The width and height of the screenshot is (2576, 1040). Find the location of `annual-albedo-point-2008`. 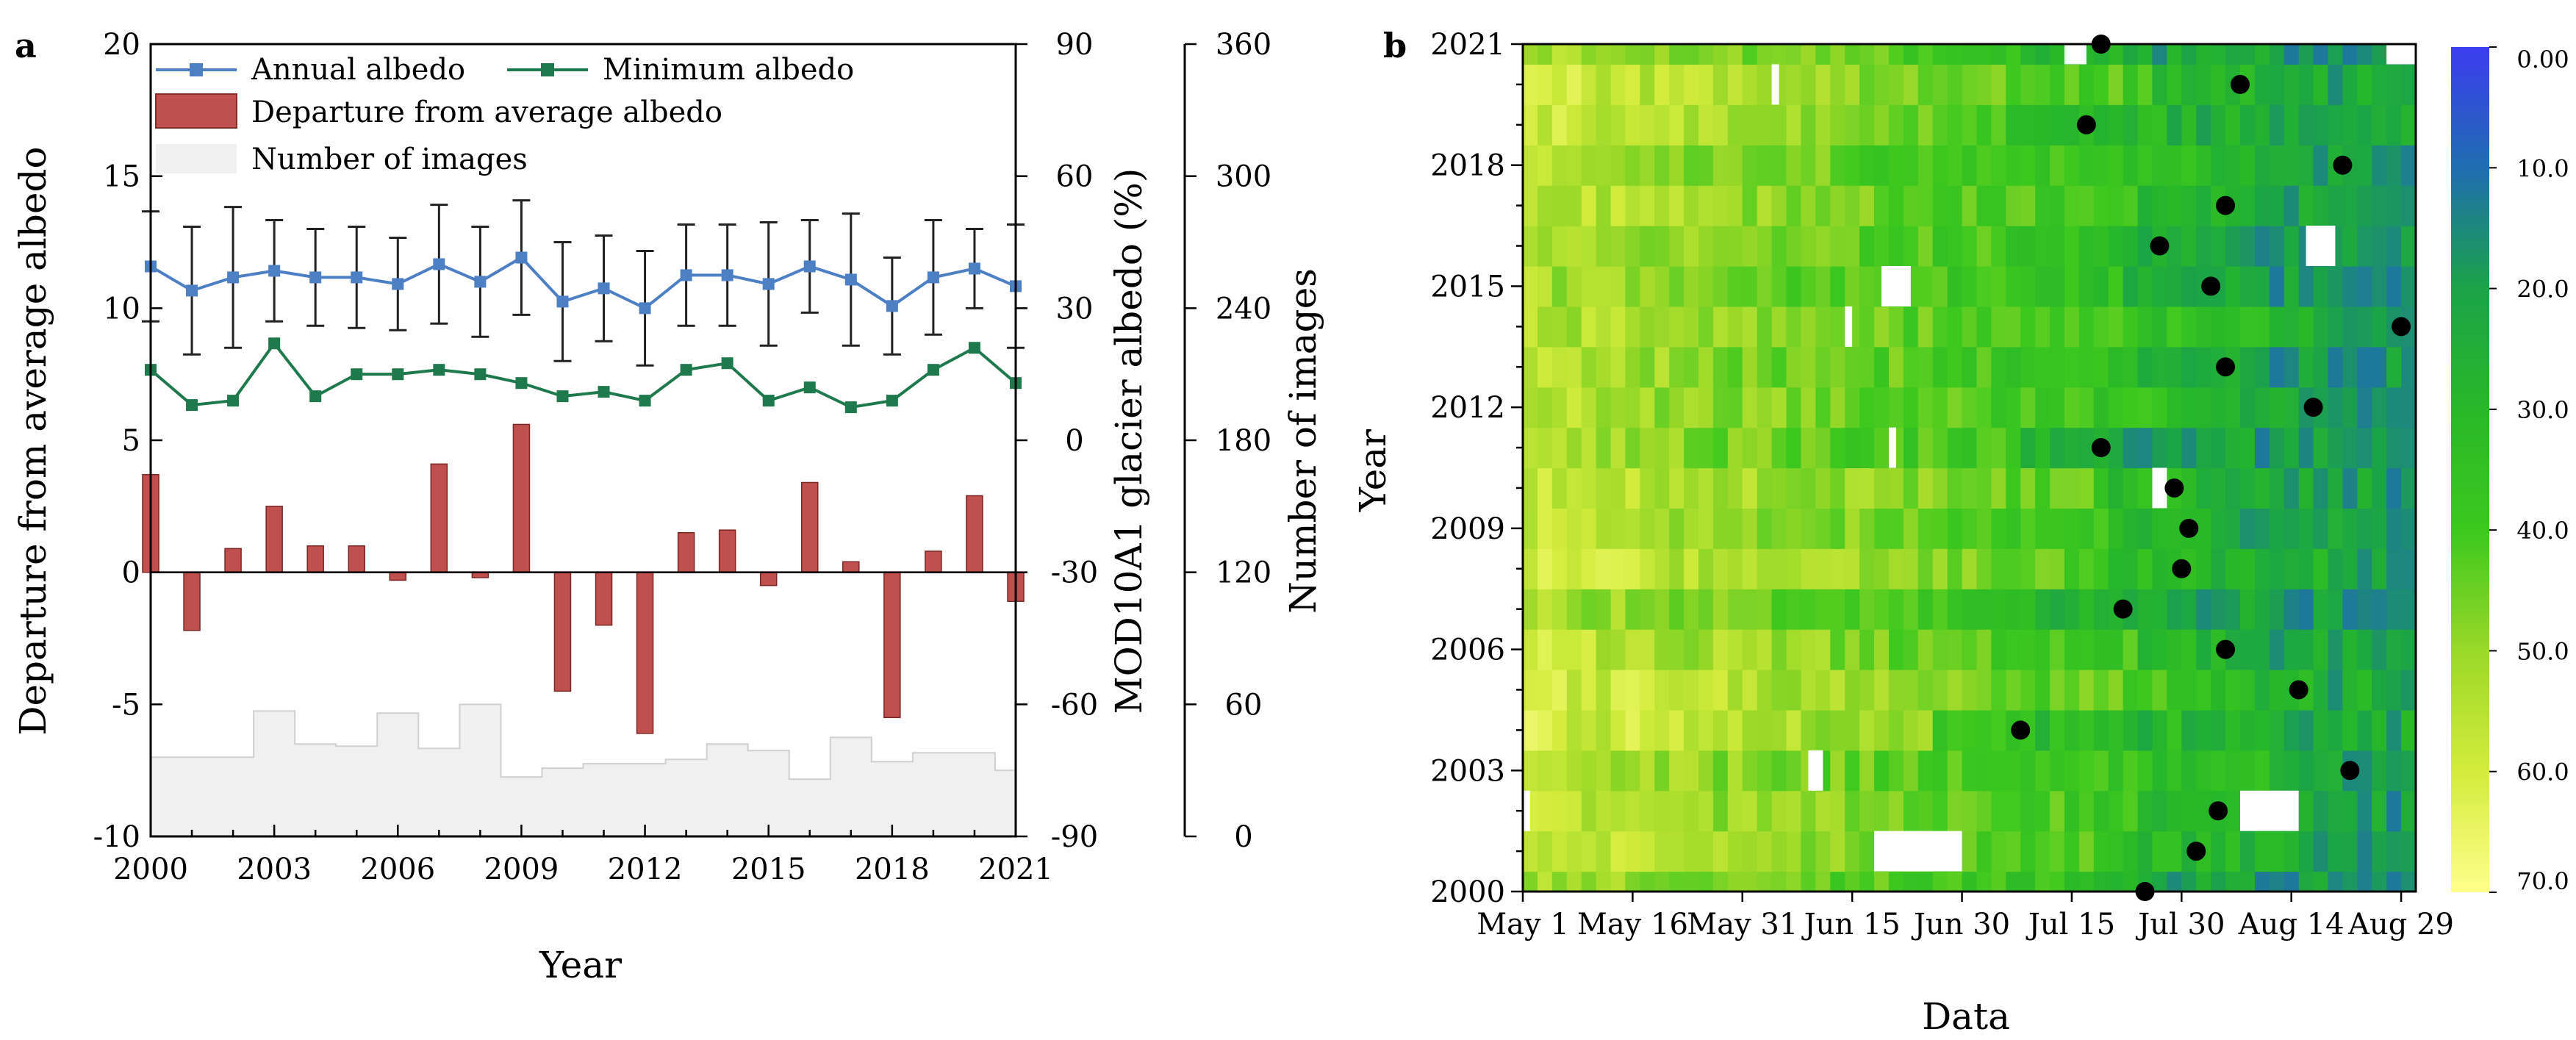

annual-albedo-point-2008 is located at coordinates (480, 282).